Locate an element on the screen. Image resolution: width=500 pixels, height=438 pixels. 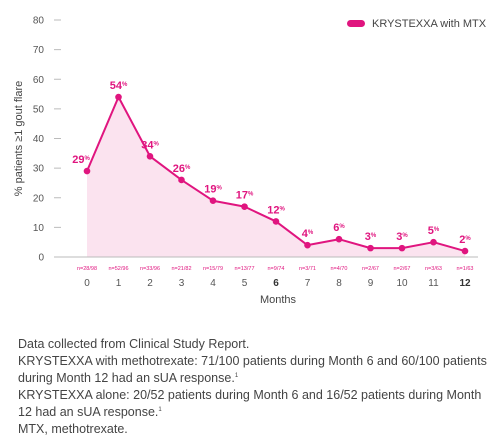
legend-swatch is located at coordinates (356, 23).